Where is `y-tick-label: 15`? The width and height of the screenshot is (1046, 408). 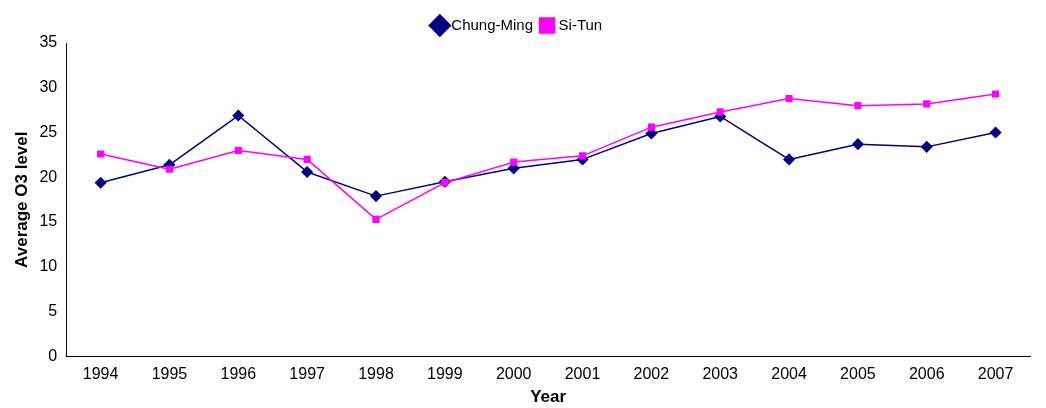
y-tick-label: 15 is located at coordinates (48, 221).